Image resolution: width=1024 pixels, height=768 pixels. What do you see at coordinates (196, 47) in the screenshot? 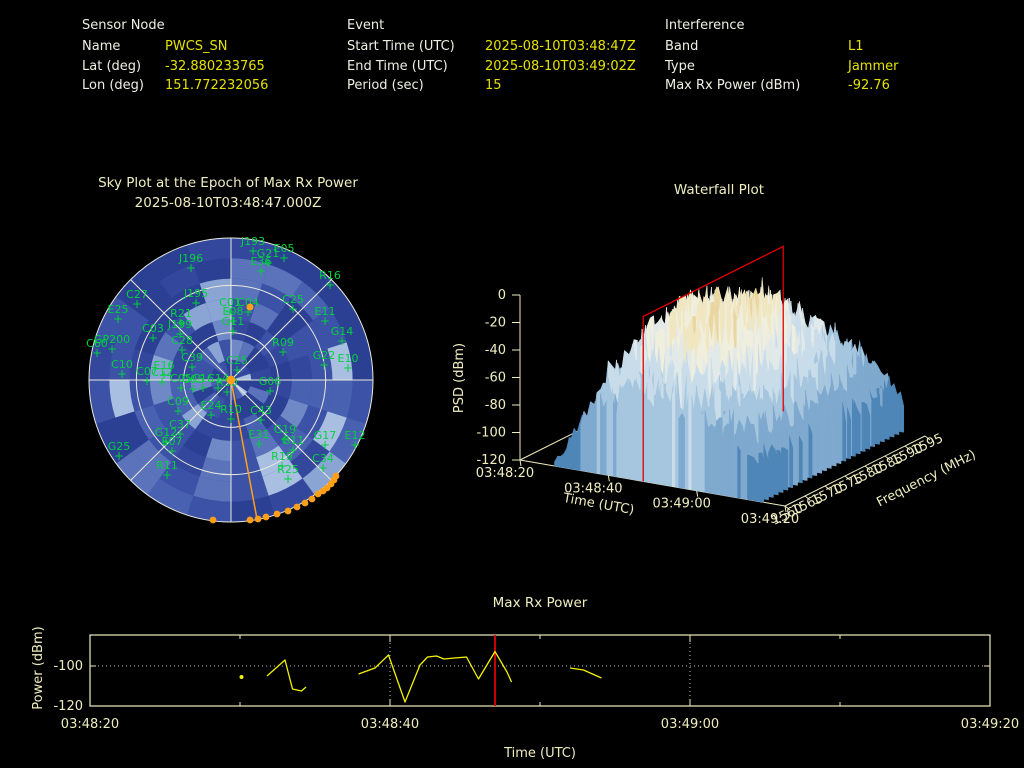
I see `sensor-name-value: PWCS_SN` at bounding box center [196, 47].